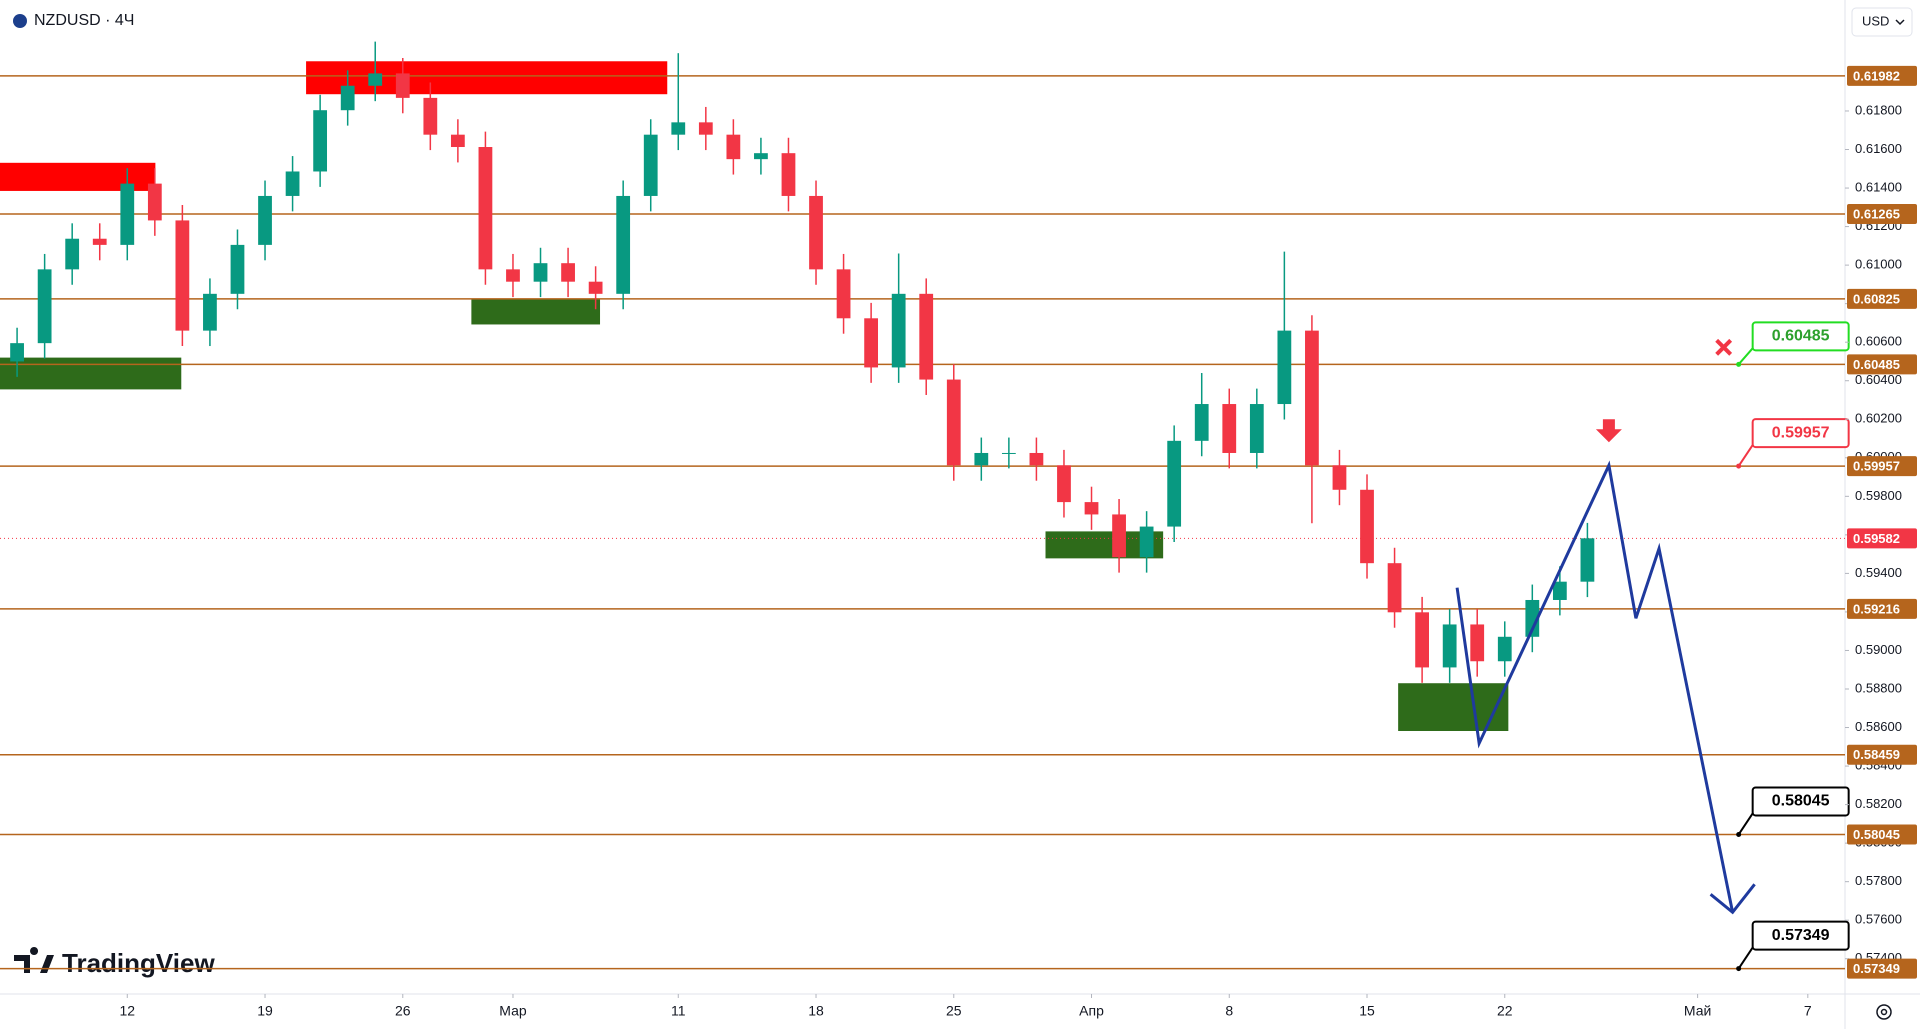 This screenshot has height=1029, width=1920. What do you see at coordinates (1878, 880) in the screenshot?
I see `y-tick-label: 0.57800` at bounding box center [1878, 880].